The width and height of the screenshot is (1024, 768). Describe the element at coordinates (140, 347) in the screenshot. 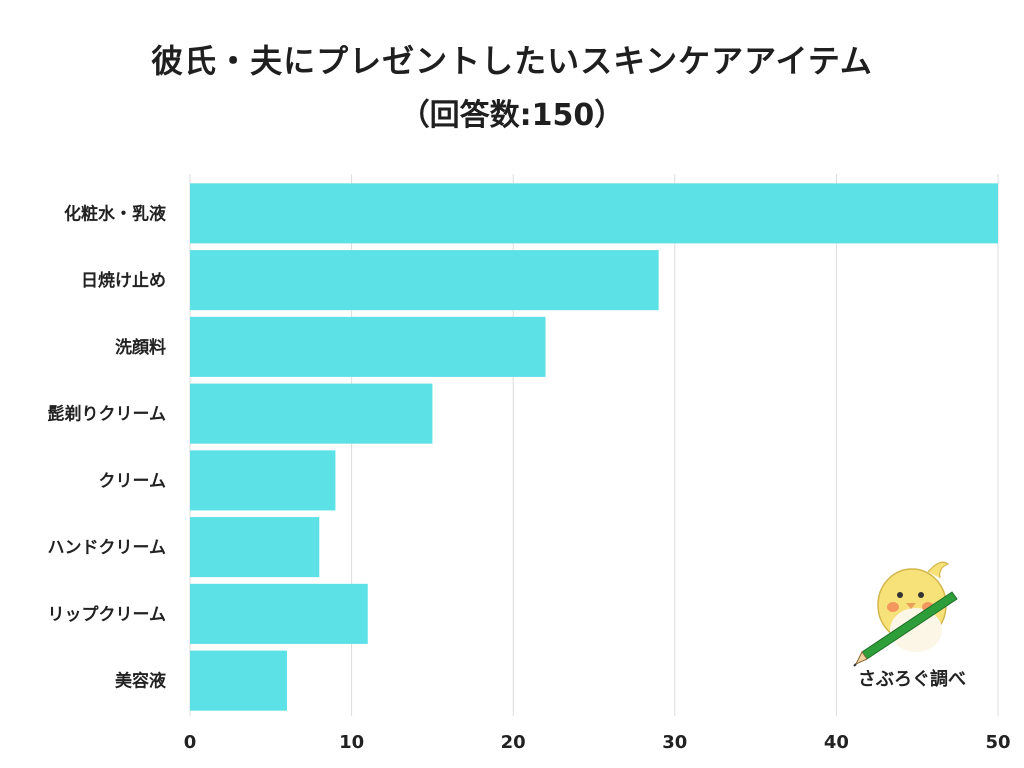

I see `category-label: 洗顔料` at that location.